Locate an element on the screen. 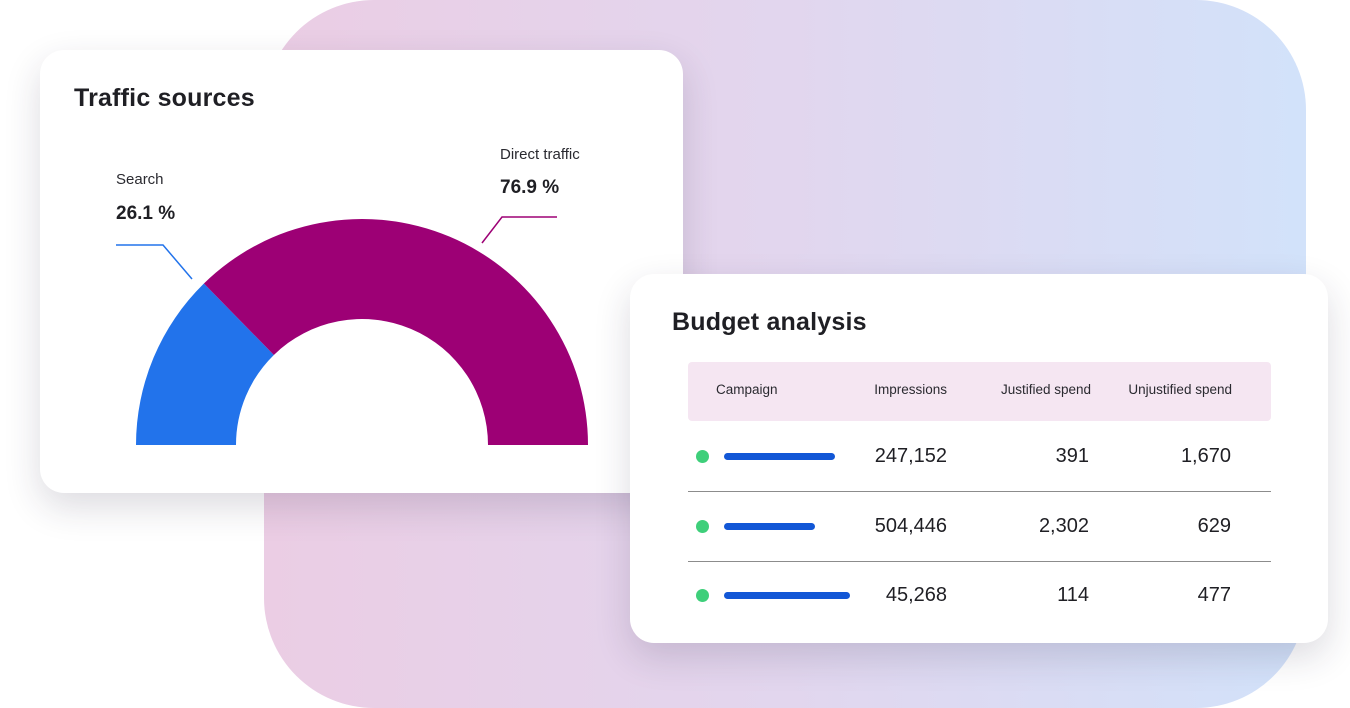 The image size is (1350, 708). traffic-sources-title: Traffic sources is located at coordinates (164, 98).